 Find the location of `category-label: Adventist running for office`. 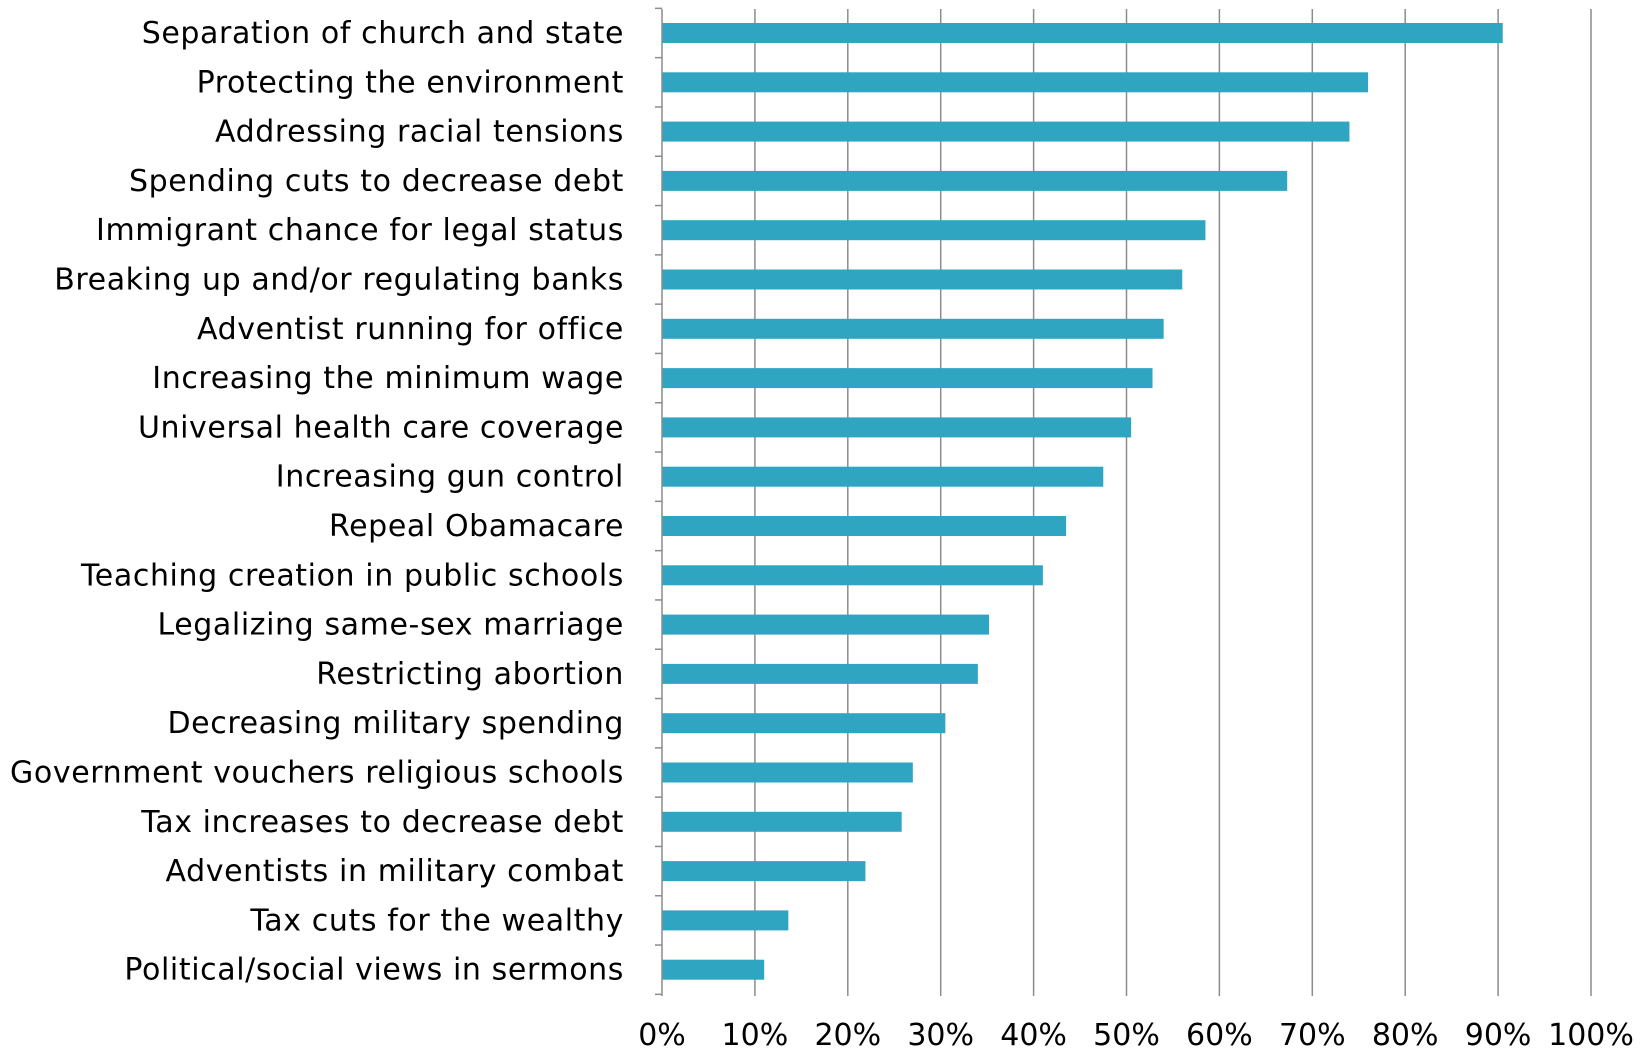

category-label: Adventist running for office is located at coordinates (410, 329).